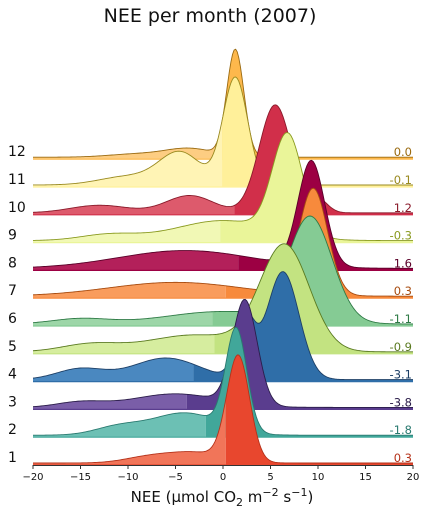 The width and height of the screenshot is (426, 515). I want to click on x-axis-label-prefix: NEE (μmol CO, so click(183, 497).